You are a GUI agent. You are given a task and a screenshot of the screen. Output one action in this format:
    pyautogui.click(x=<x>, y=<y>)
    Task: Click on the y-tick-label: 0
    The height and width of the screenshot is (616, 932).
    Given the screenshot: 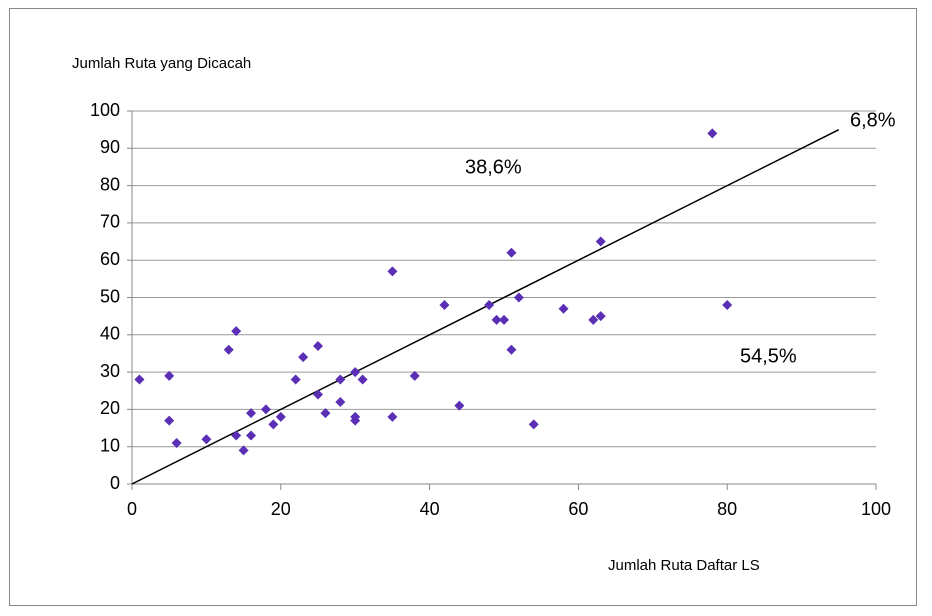 What is the action you would take?
    pyautogui.click(x=115, y=483)
    